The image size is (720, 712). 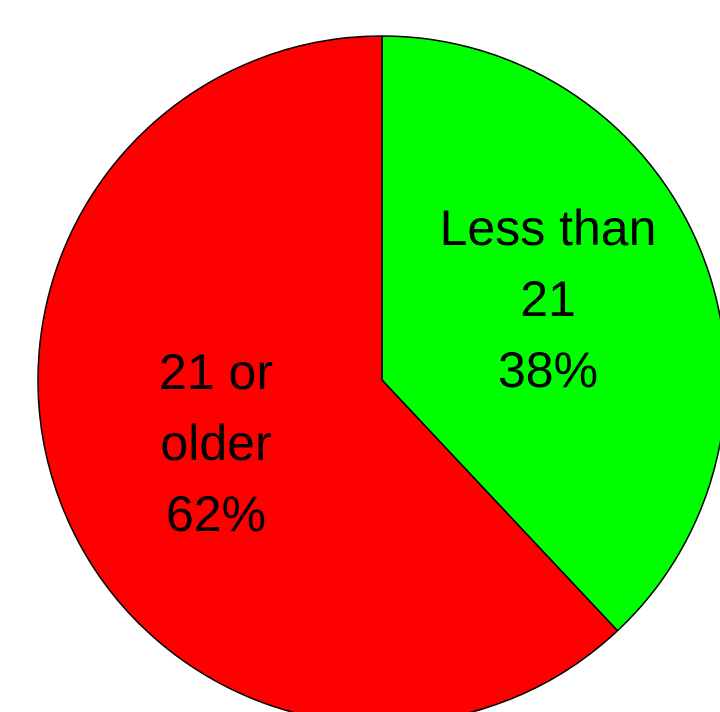 What do you see at coordinates (548, 228) in the screenshot?
I see `slice-label-less-than-21-line-1: Less than` at bounding box center [548, 228].